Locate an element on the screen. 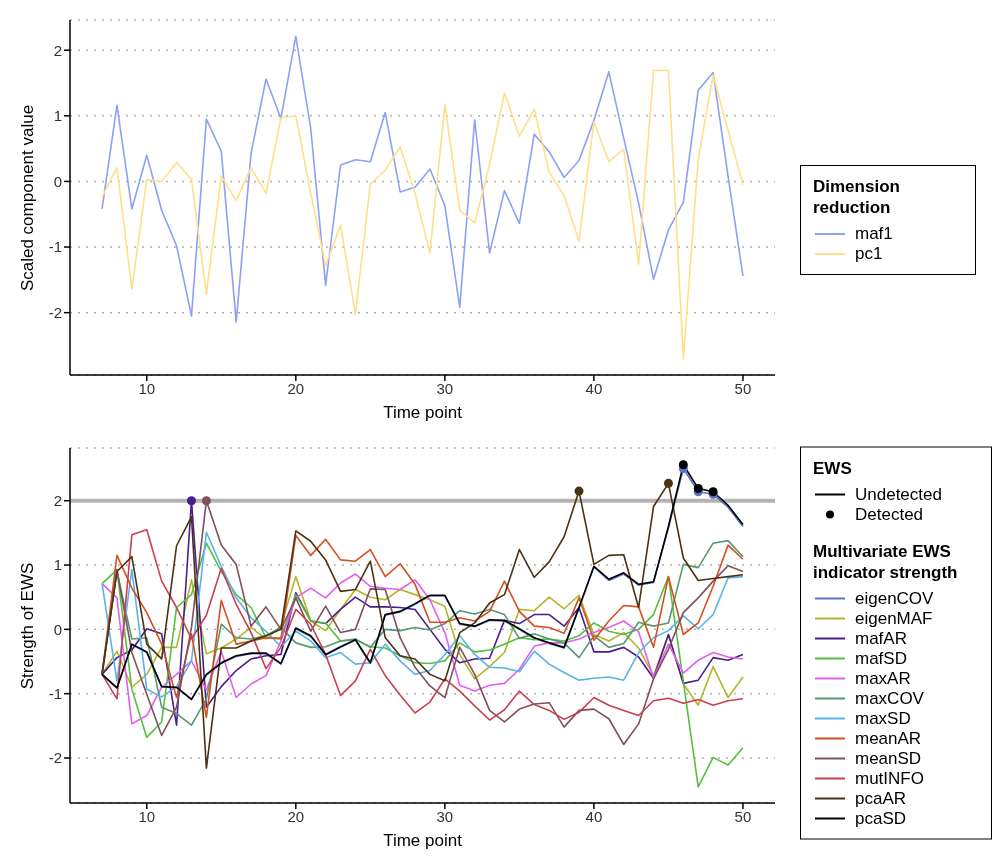 This screenshot has width=1008, height=864. legend-label: maf1 is located at coordinates (874, 234).